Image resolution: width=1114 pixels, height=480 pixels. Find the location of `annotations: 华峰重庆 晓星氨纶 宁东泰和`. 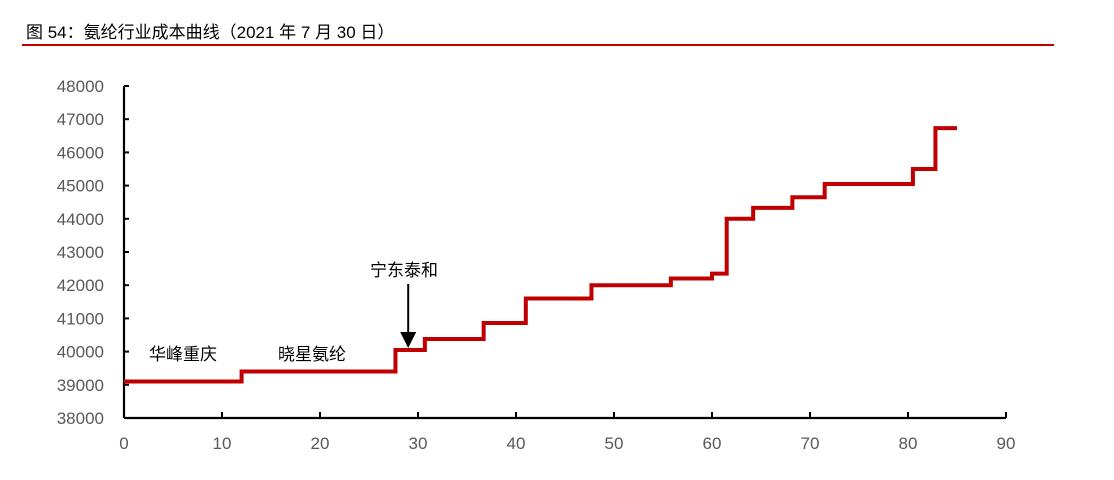

annotations: 华峰重庆 晓星氨纶 宁东泰和 is located at coordinates (293, 312).